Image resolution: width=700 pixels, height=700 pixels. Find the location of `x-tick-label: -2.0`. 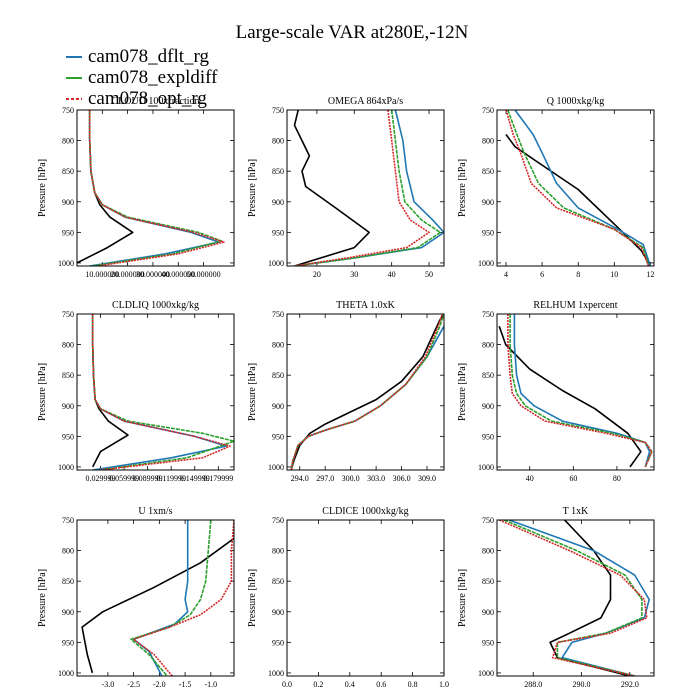

x-tick-label: -2.0 is located at coordinates (159, 684).